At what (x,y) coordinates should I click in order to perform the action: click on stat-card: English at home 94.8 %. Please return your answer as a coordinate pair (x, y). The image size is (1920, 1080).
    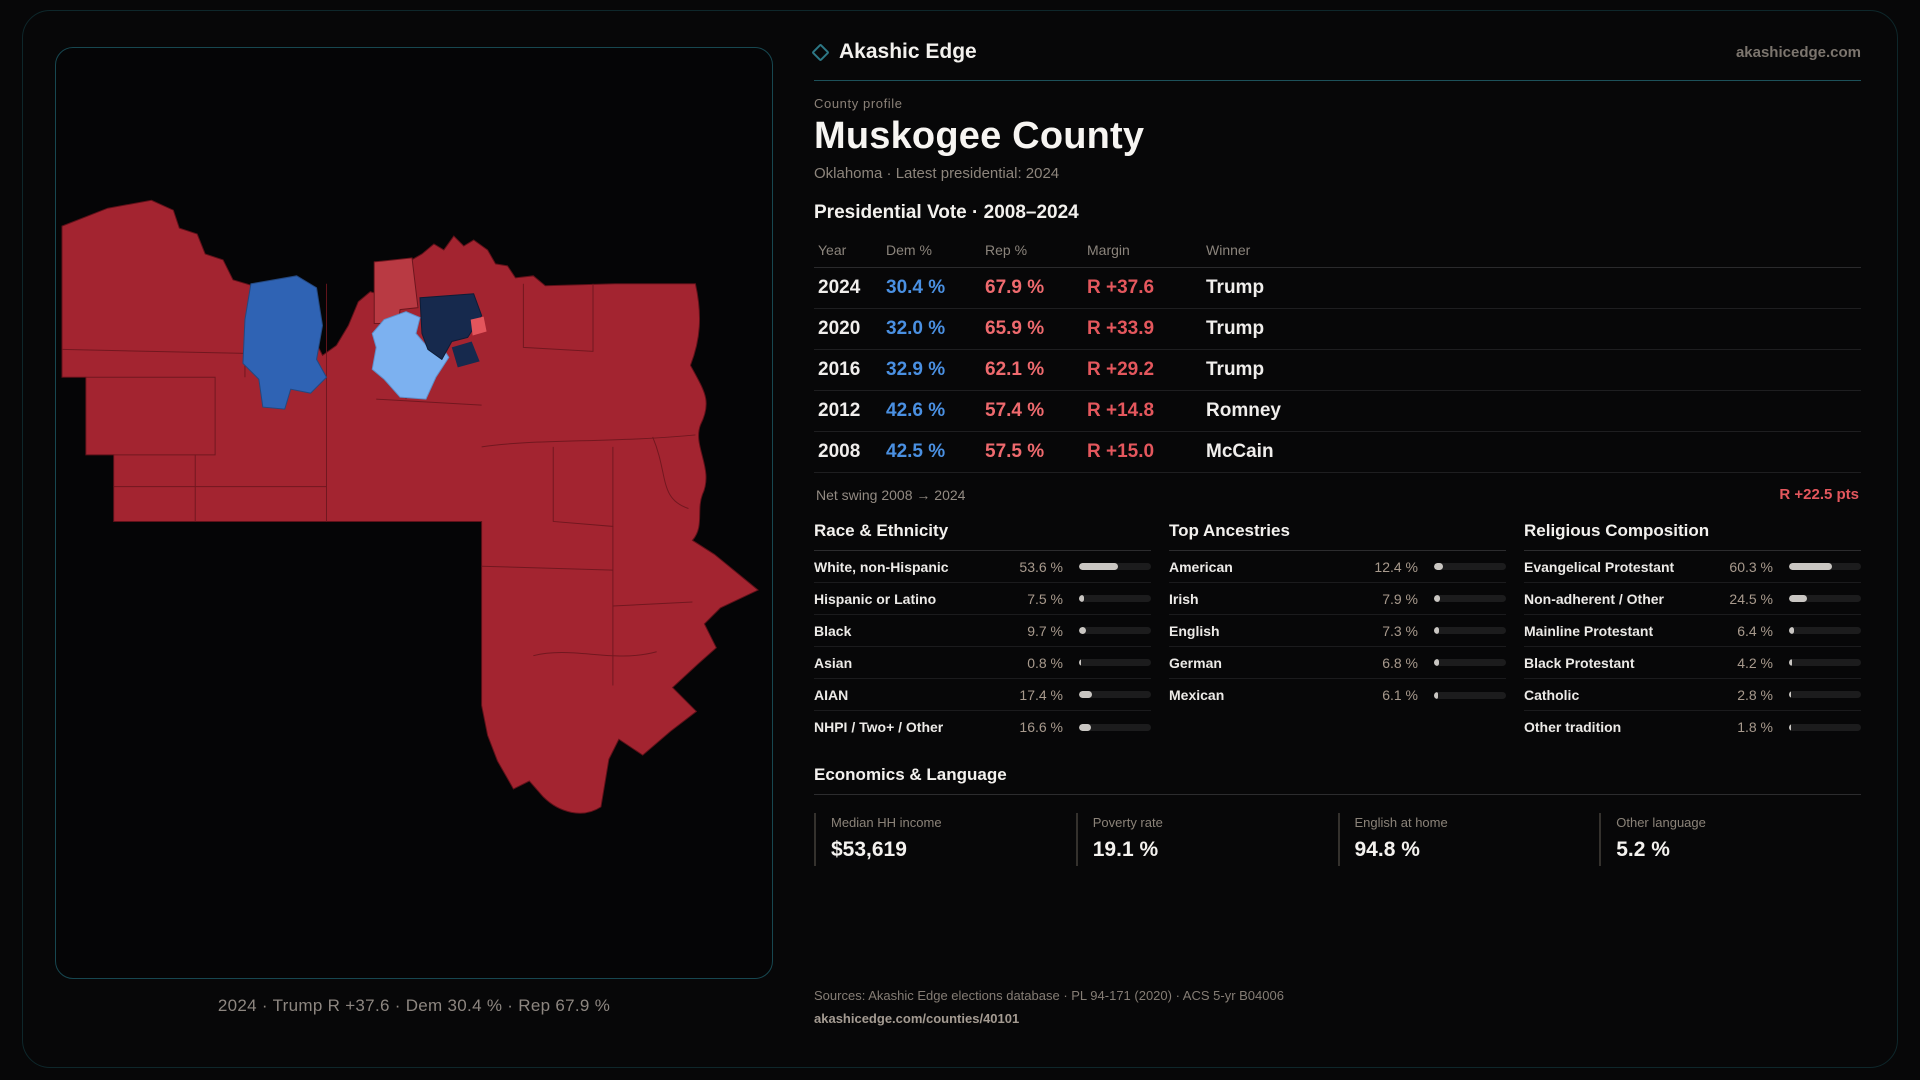
    Looking at the image, I should click on (1468, 839).